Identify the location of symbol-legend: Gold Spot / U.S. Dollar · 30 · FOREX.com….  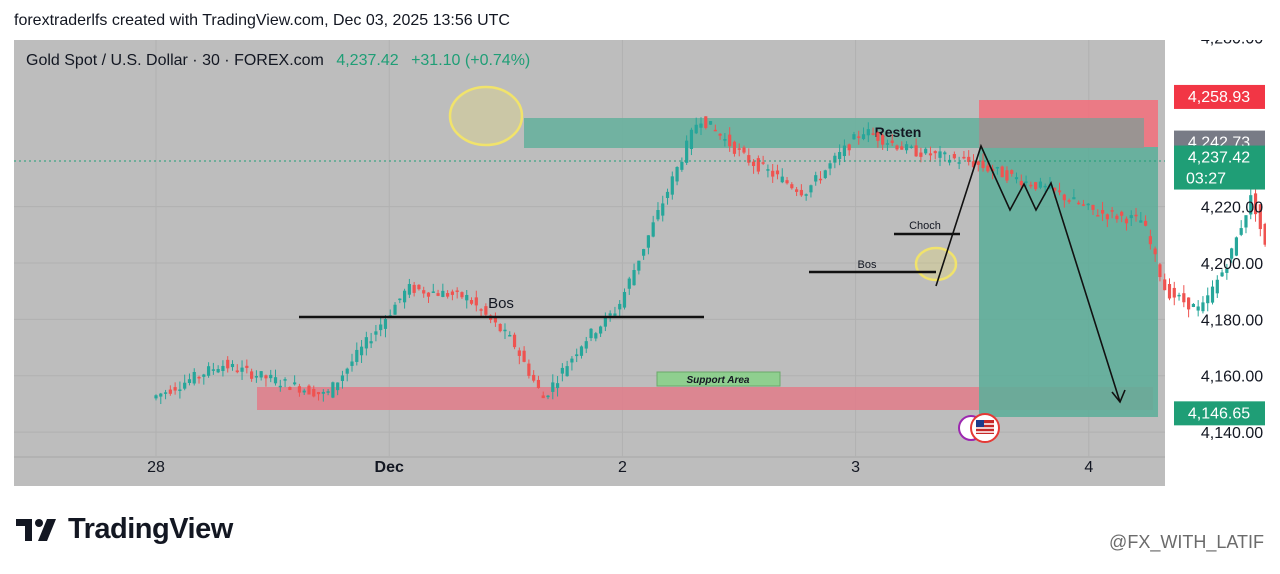
(278, 61).